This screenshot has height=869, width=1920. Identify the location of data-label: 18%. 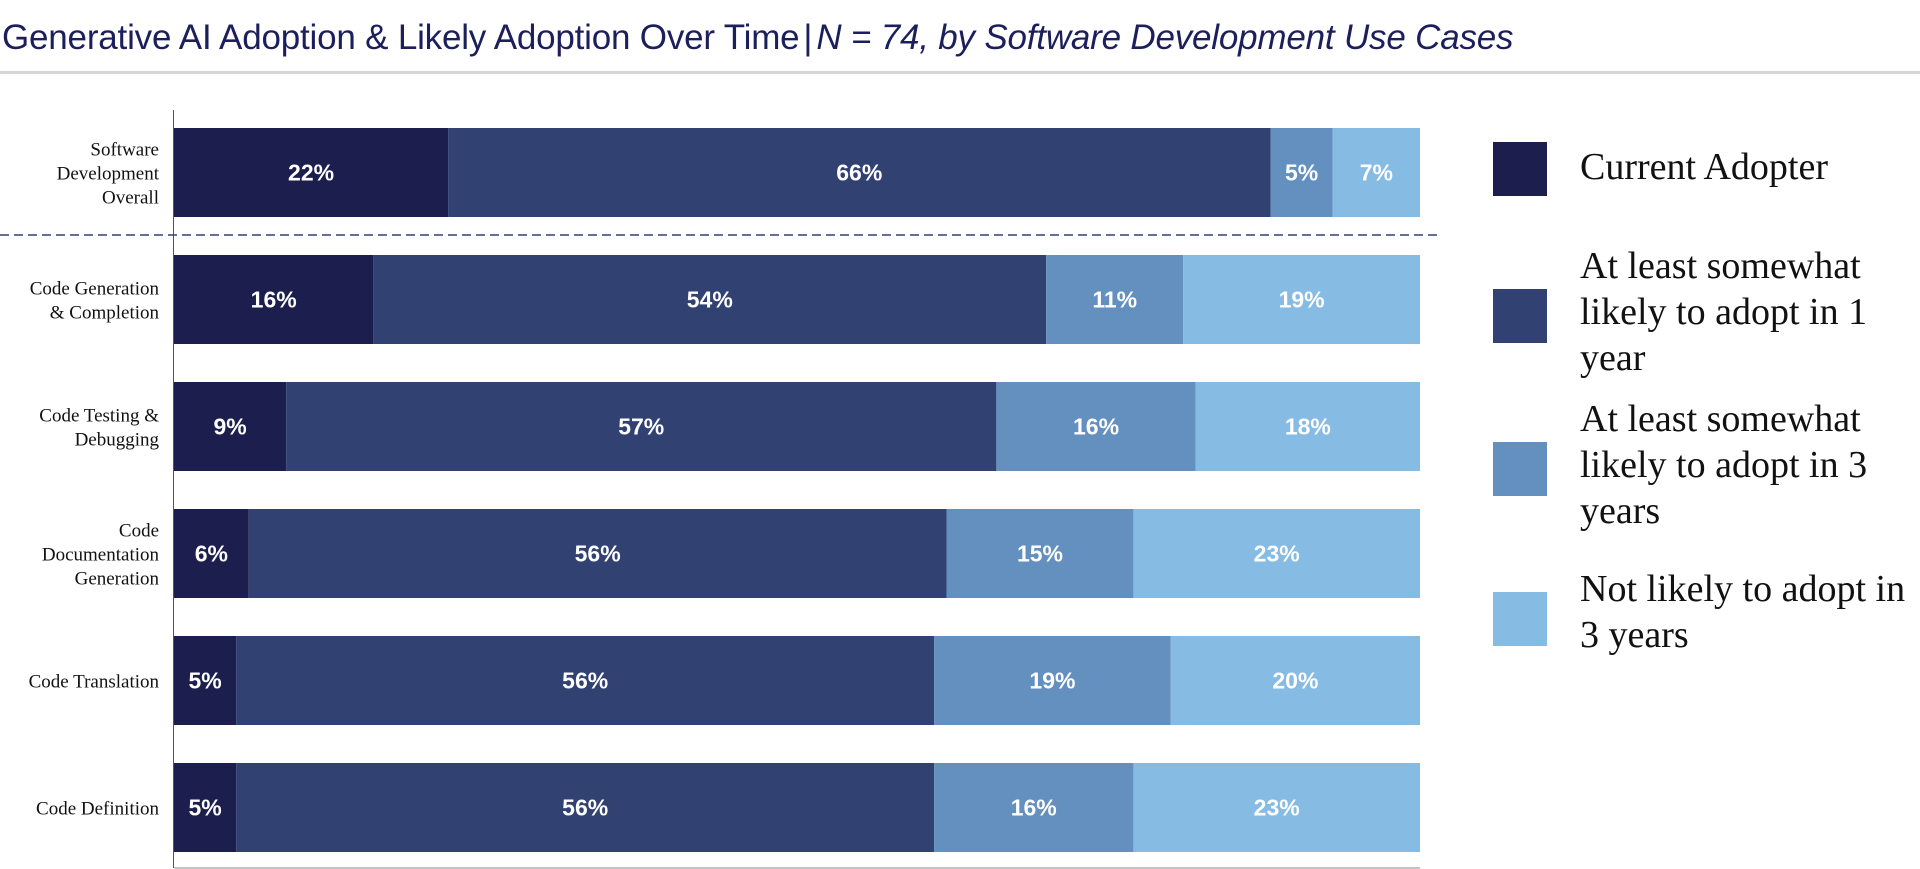
(1308, 427).